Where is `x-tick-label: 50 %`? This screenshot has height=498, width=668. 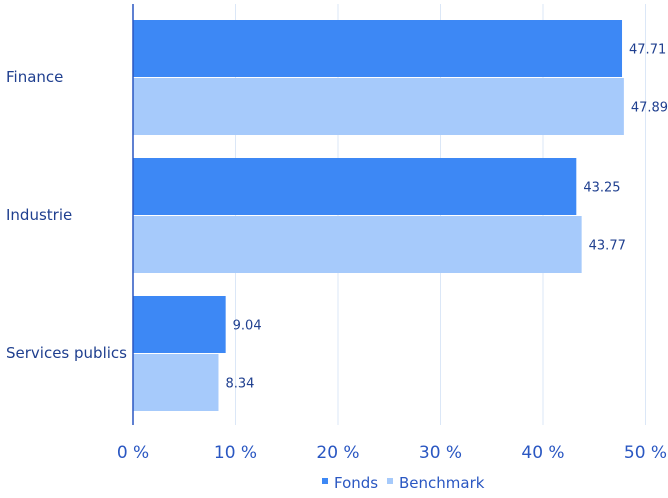
x-tick-label: 50 % is located at coordinates (645, 453).